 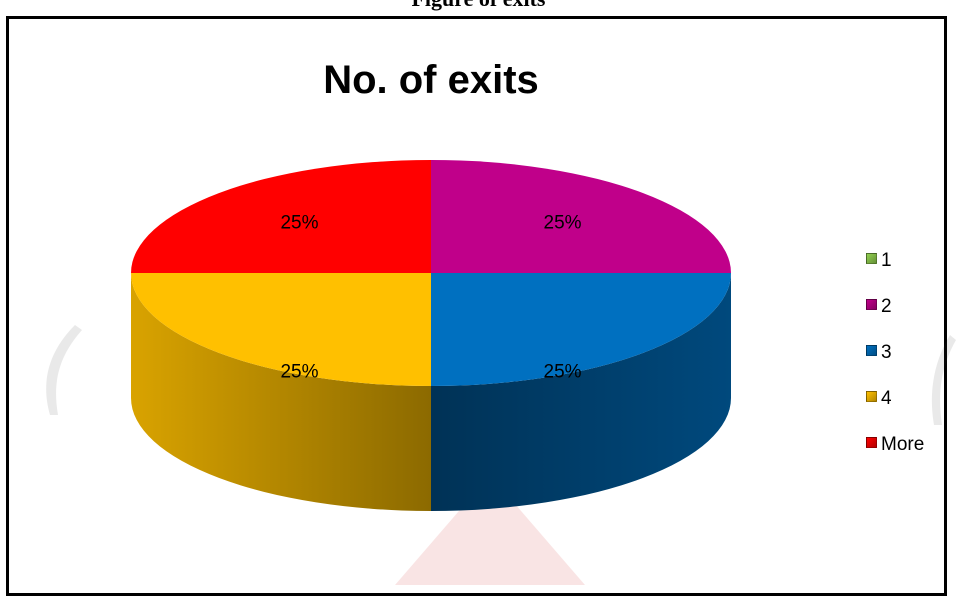 What do you see at coordinates (431, 80) in the screenshot?
I see `chart-title: No. of exits` at bounding box center [431, 80].